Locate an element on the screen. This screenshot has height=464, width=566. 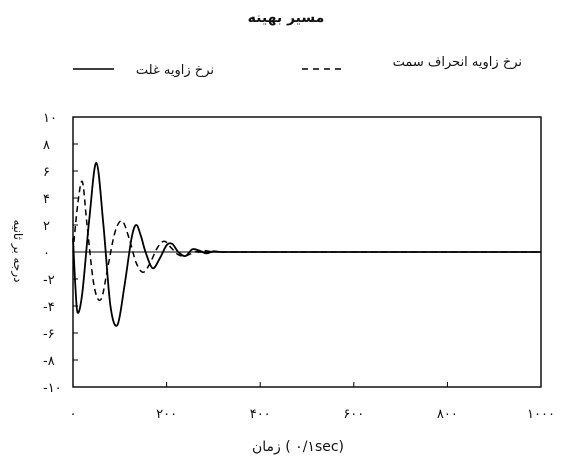
y-tick-label: -۱۰ is located at coordinates (52, 388).